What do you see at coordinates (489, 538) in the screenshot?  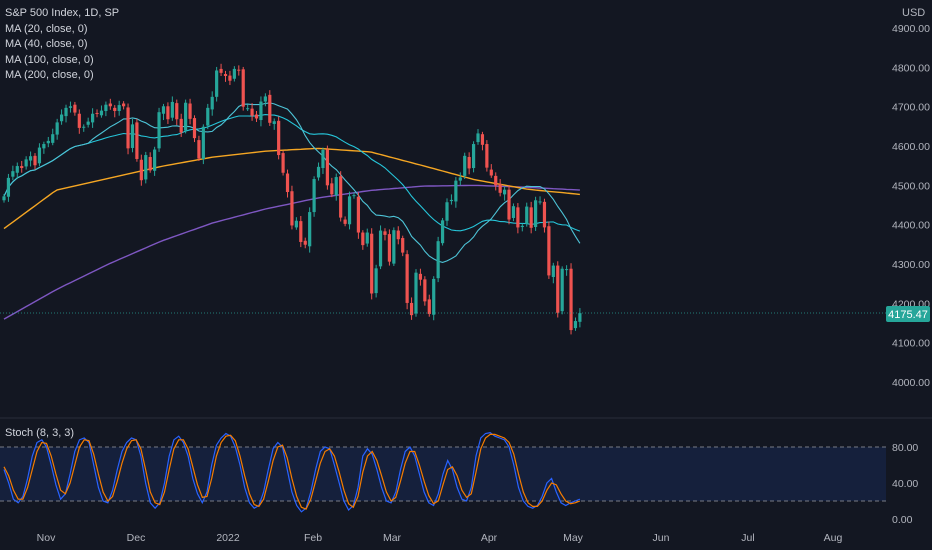 I see `time-tick-label: Apr` at bounding box center [489, 538].